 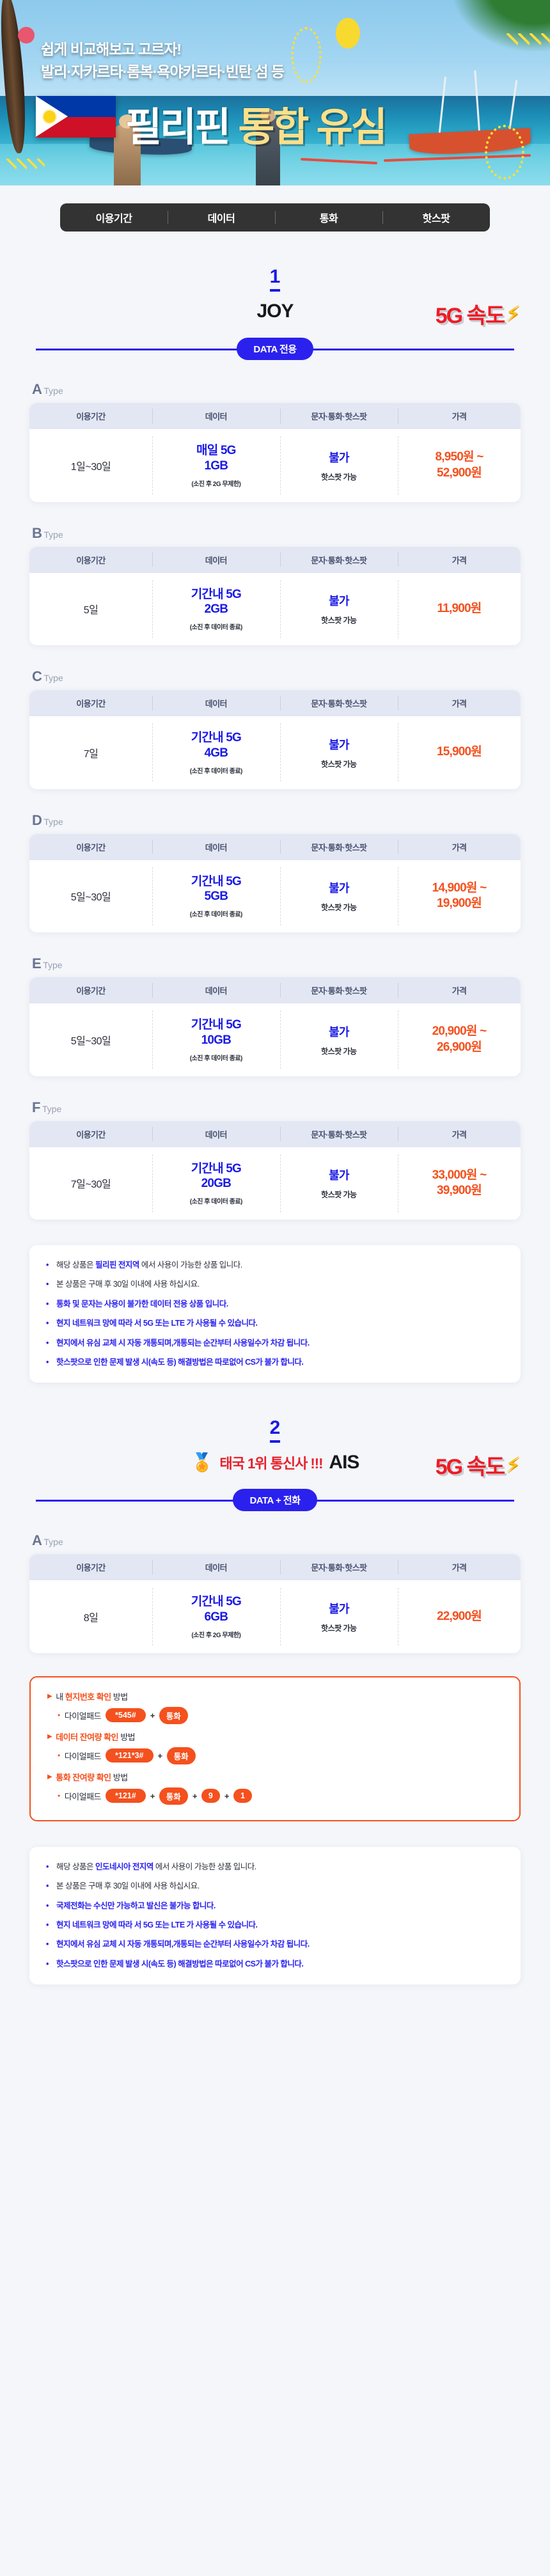 What do you see at coordinates (275, 1737) in the screenshot?
I see `dial-group-title: ▶ 데이터 잔여량 확인 방법` at bounding box center [275, 1737].